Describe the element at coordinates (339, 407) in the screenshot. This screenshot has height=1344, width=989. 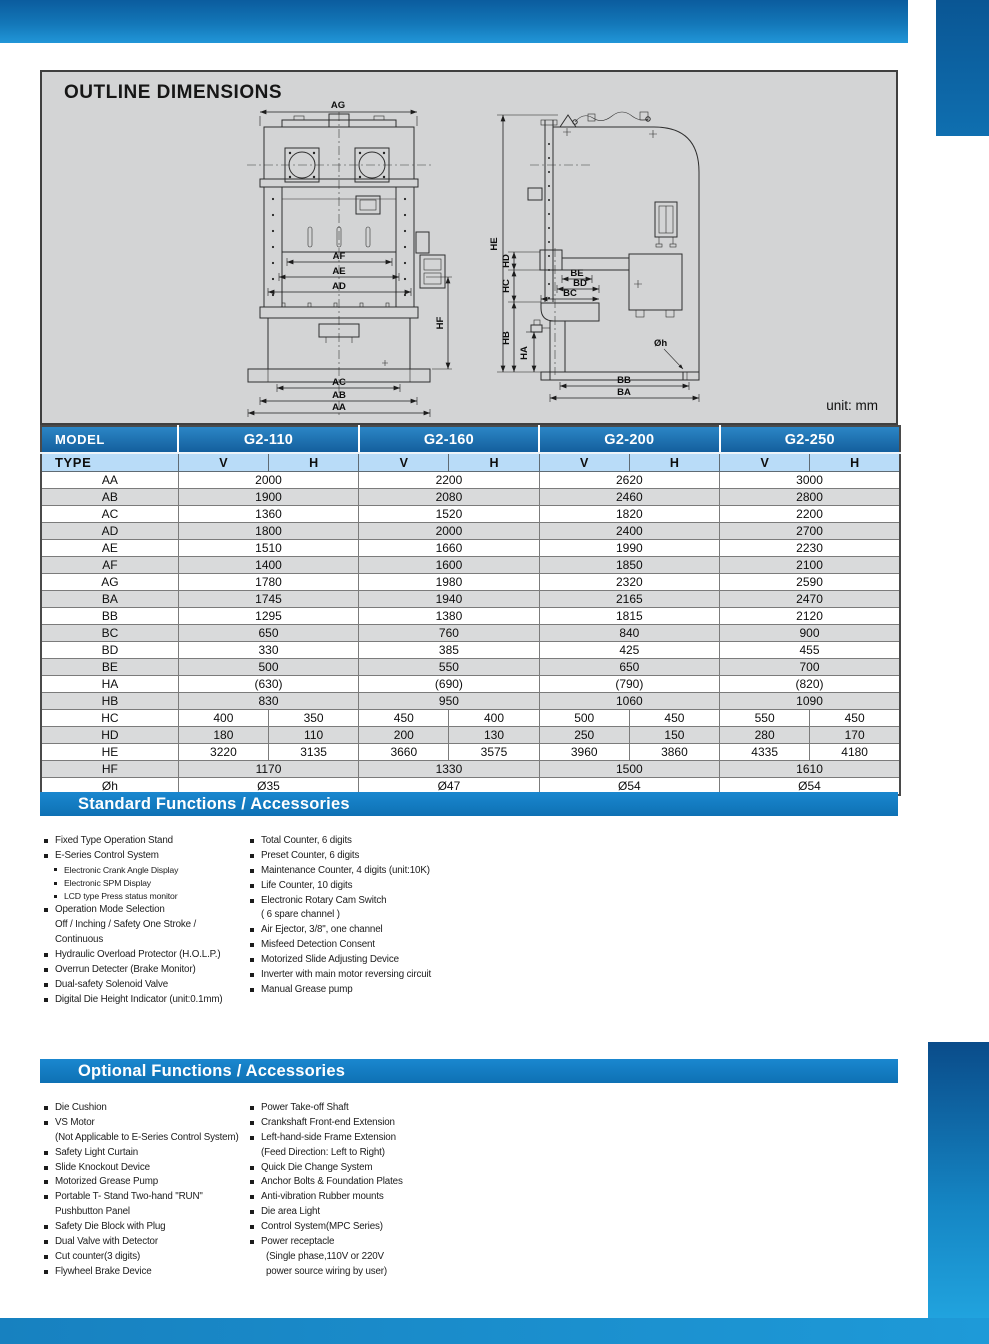
I see `dim-label-aa: AA` at that location.